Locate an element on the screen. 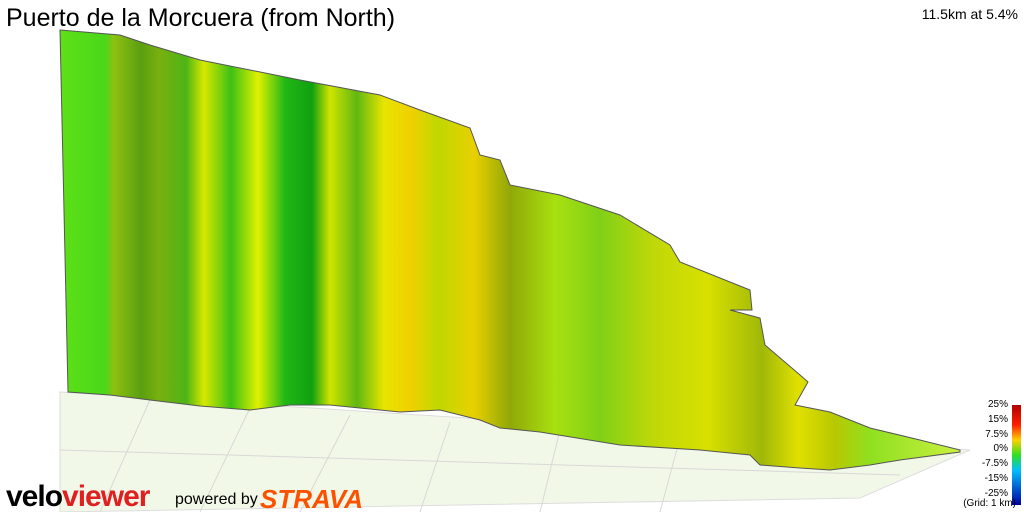 Image resolution: width=1024 pixels, height=515 pixels. summary: 11.5km at 5.4% is located at coordinates (969, 14).